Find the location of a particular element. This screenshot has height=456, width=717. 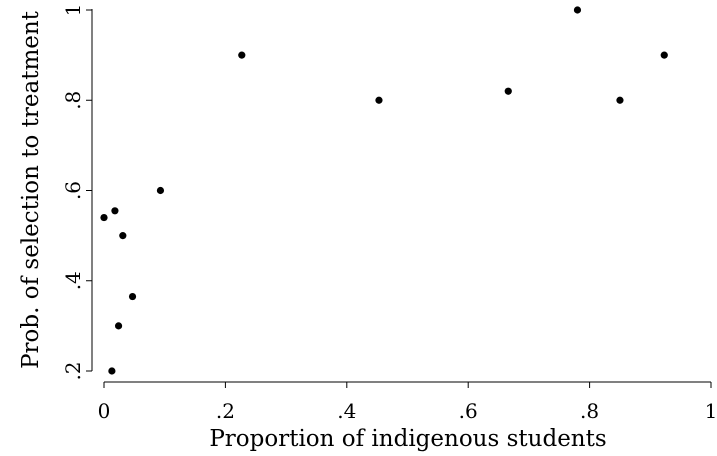

x-tick-label: .6 is located at coordinates (468, 411).